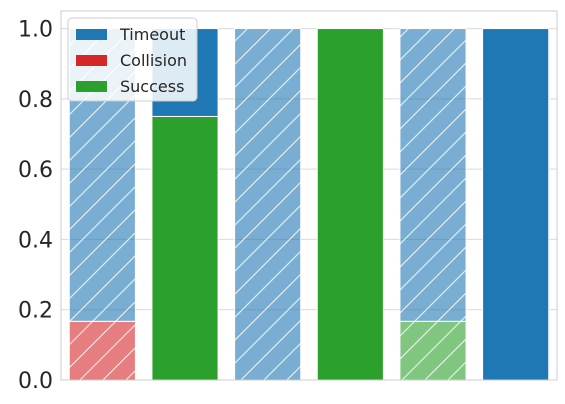  I want to click on y-tick-label: 1.0, so click(35, 30).